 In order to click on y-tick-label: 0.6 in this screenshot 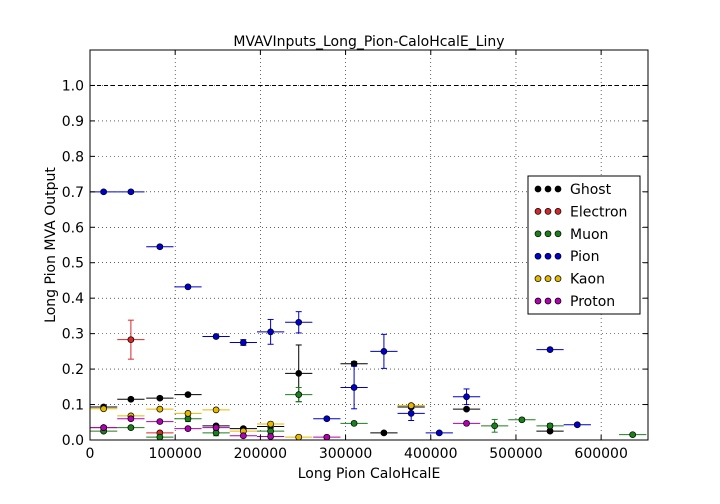, I will do `click(73, 228)`.